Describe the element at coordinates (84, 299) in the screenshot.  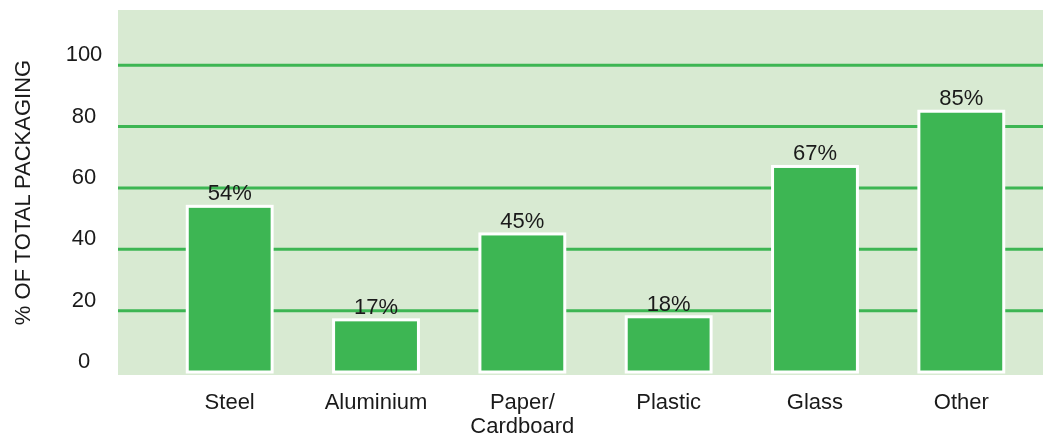
I see `y-tick-label: 20` at that location.